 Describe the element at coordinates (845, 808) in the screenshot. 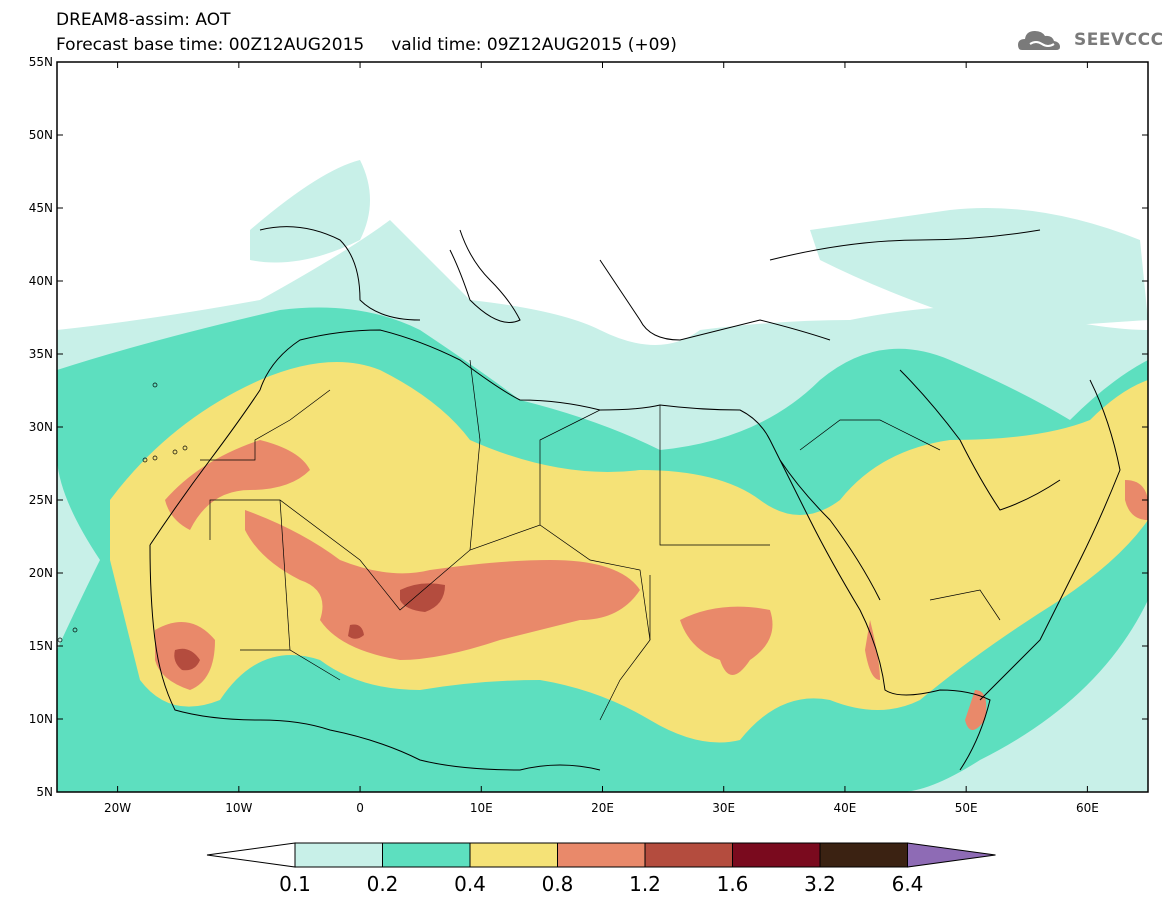

I see `lon-label: 40E` at that location.